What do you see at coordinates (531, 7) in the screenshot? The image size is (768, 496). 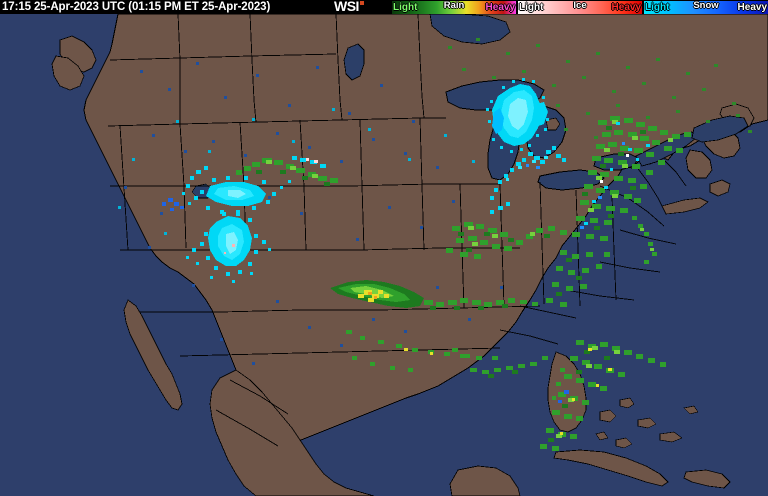 I see `ice-light-label: Light` at bounding box center [531, 7].